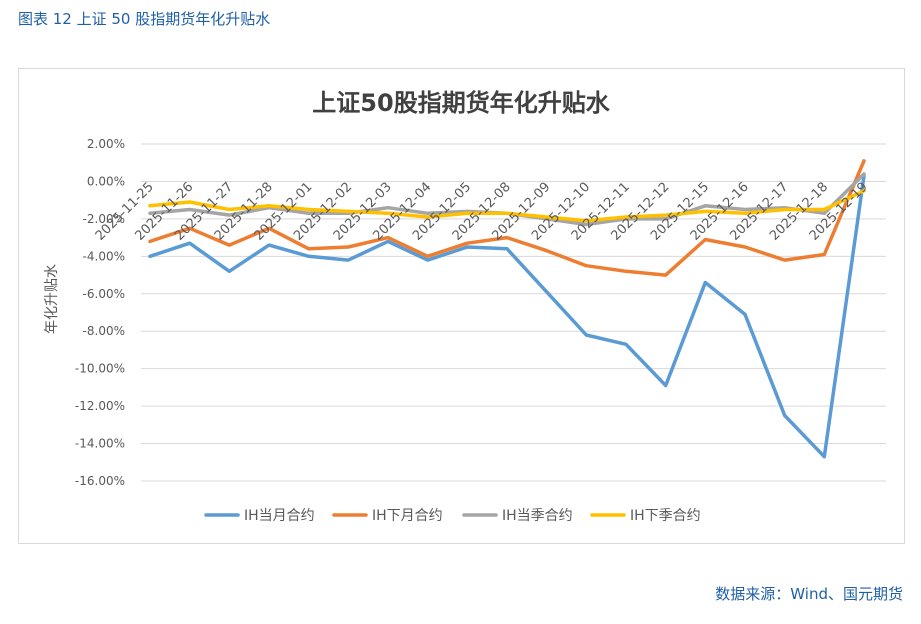 The image size is (921, 624). What do you see at coordinates (537, 516) in the screenshot?
I see `legend-label: IH当季合约` at bounding box center [537, 516].